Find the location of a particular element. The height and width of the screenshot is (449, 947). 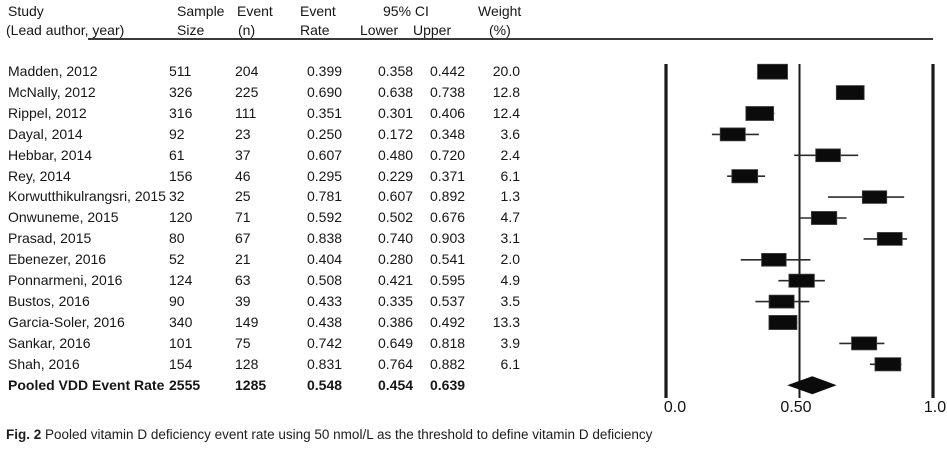

event-count-cell: 39 is located at coordinates (243, 300).